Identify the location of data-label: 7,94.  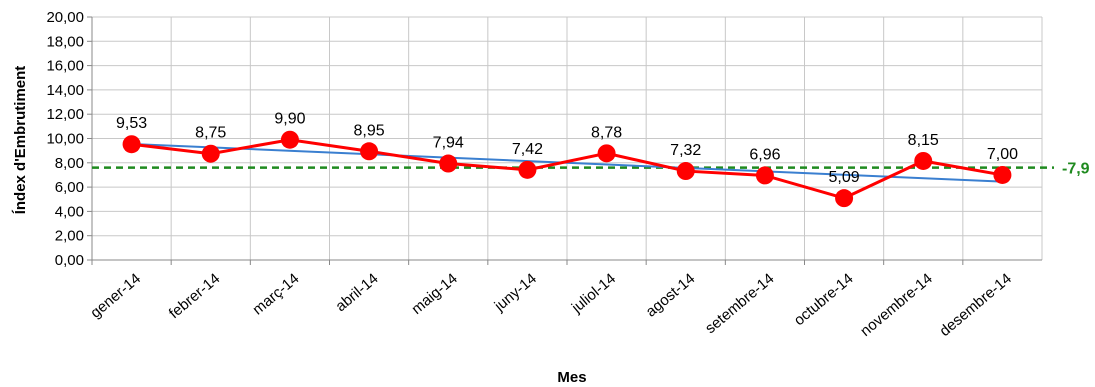
(448, 143).